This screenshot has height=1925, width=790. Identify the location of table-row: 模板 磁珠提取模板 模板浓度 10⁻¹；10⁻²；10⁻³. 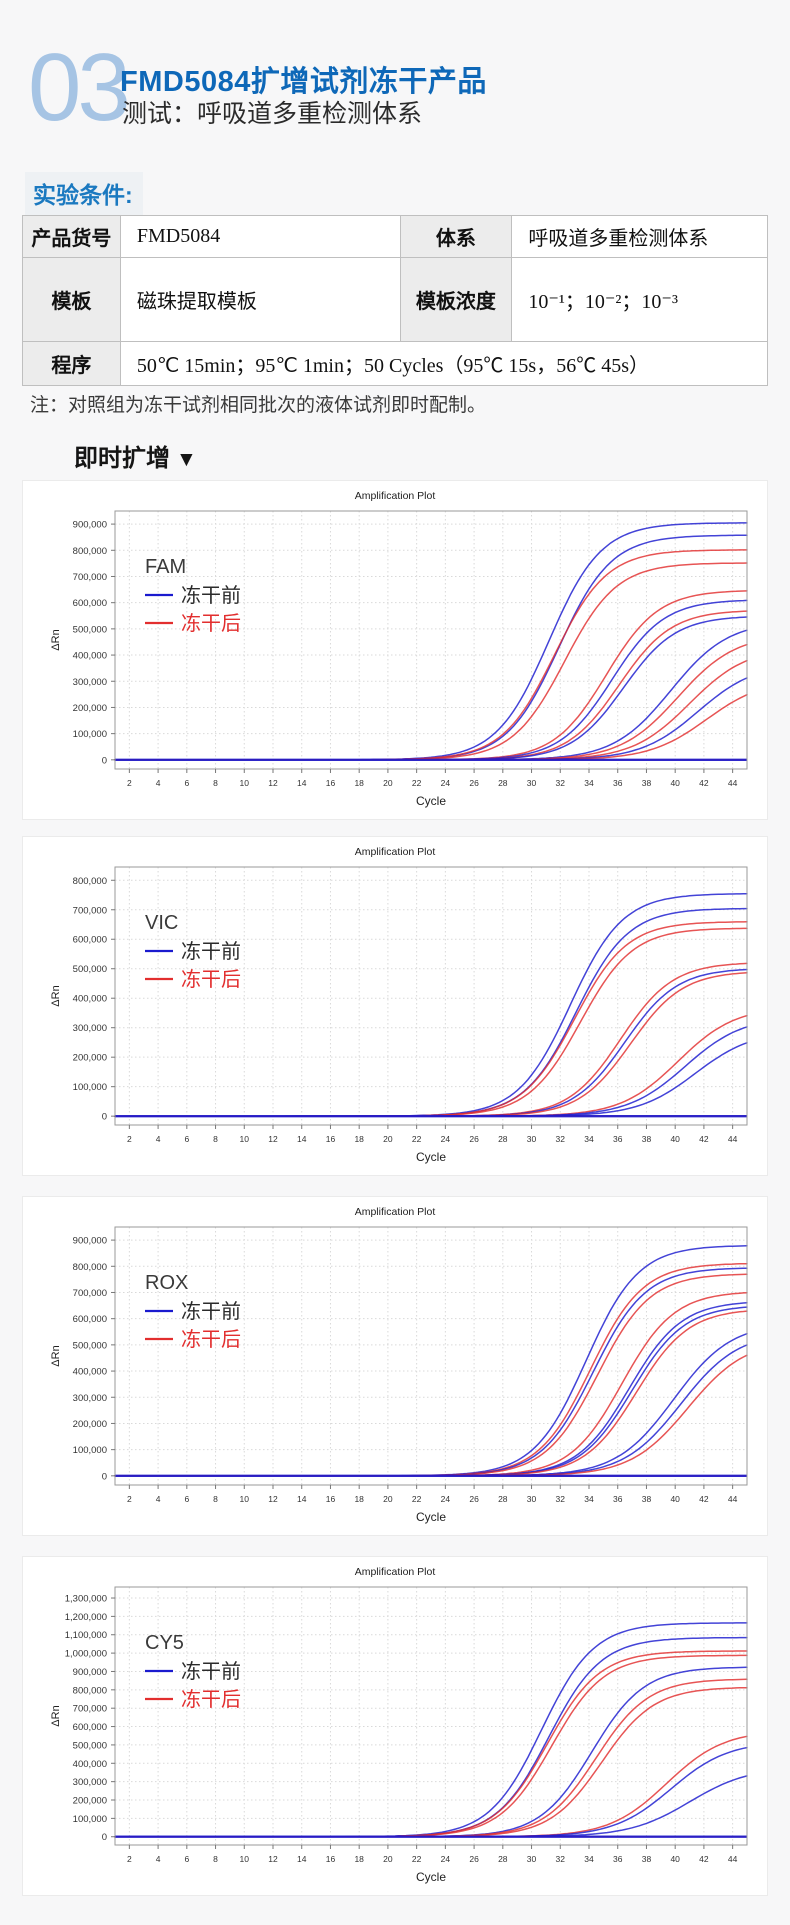
(395, 299).